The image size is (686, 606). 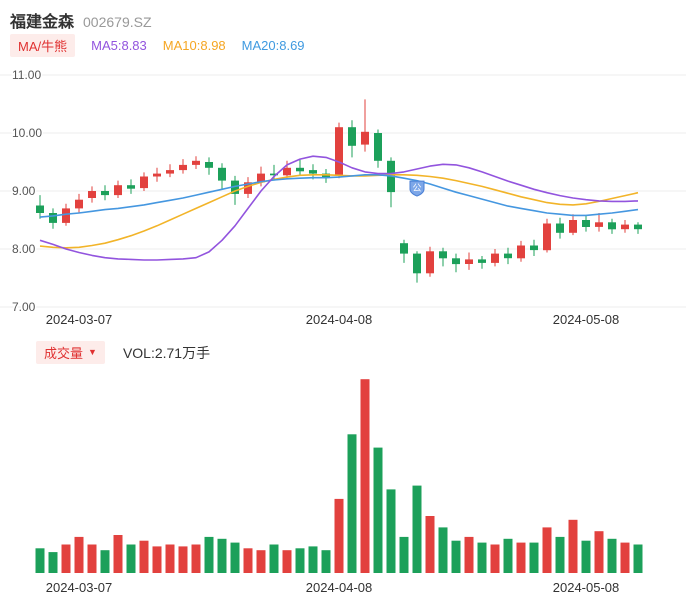 What do you see at coordinates (339, 196) in the screenshot?
I see `ma20-line` at bounding box center [339, 196].